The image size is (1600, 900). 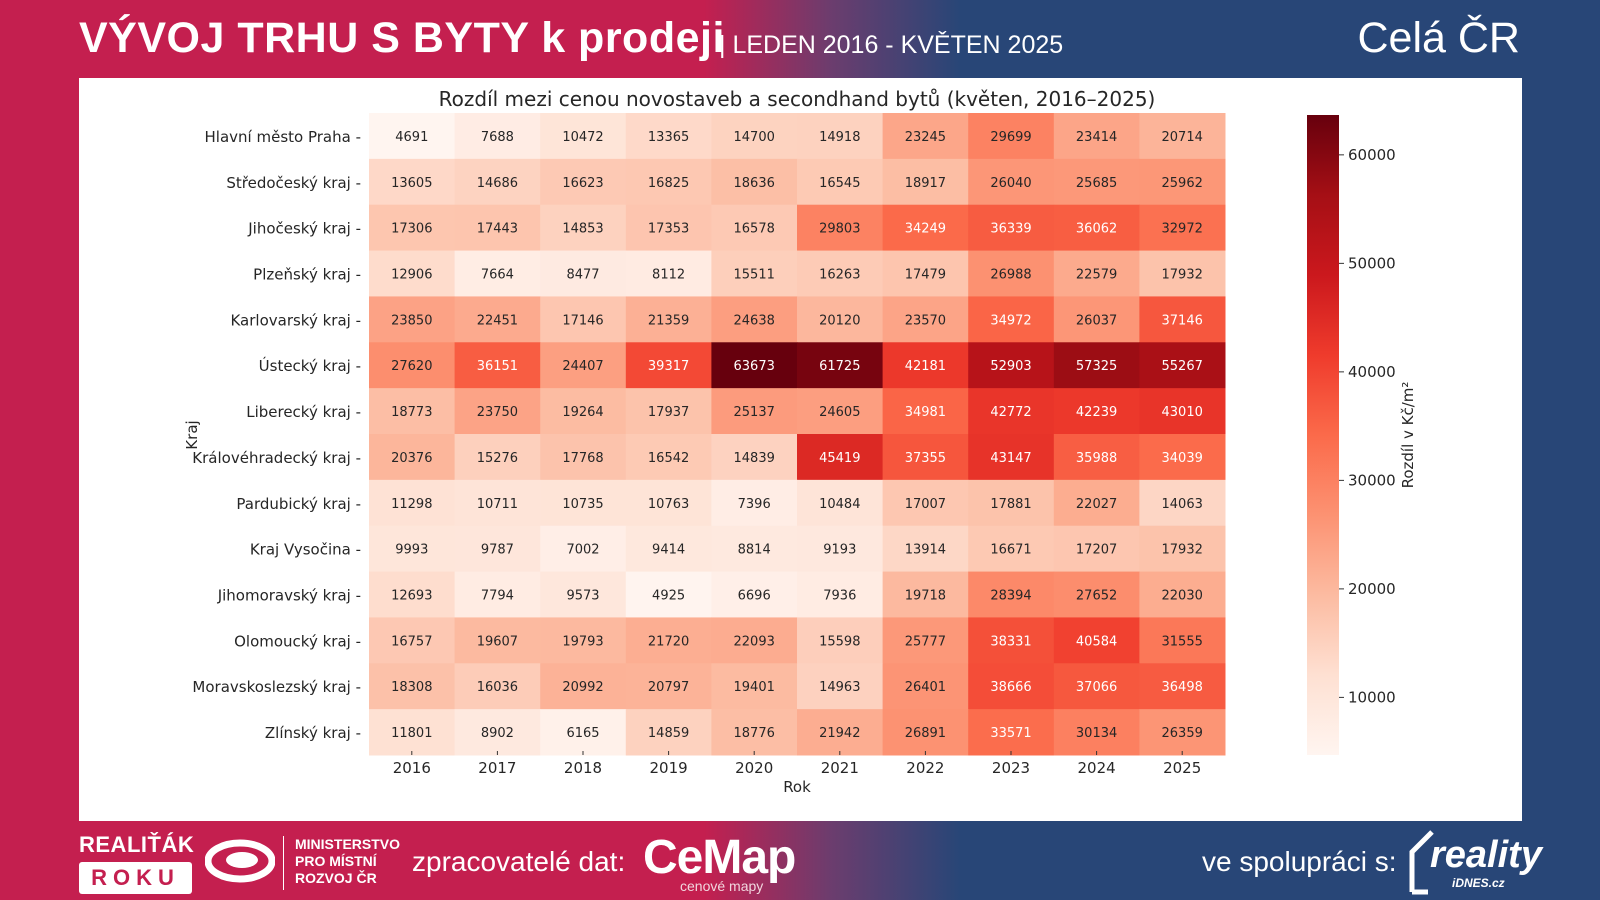 I want to click on cooperation-label: ve spolupráci s:, so click(x=1299, y=861).